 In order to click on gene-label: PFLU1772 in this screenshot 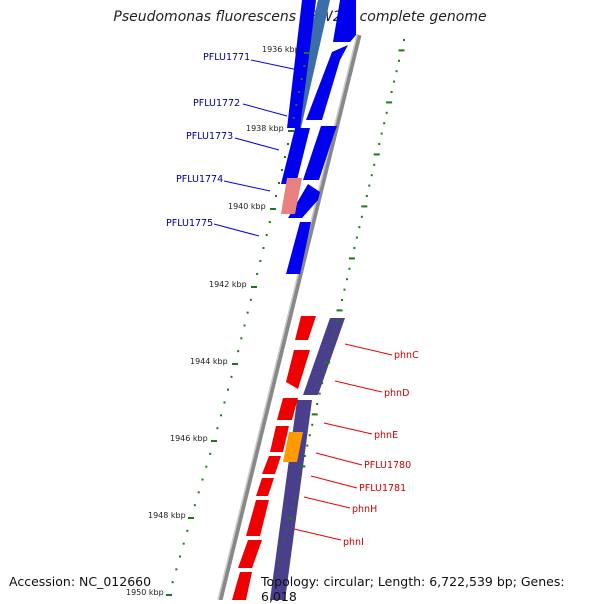, I will do `click(216, 103)`.